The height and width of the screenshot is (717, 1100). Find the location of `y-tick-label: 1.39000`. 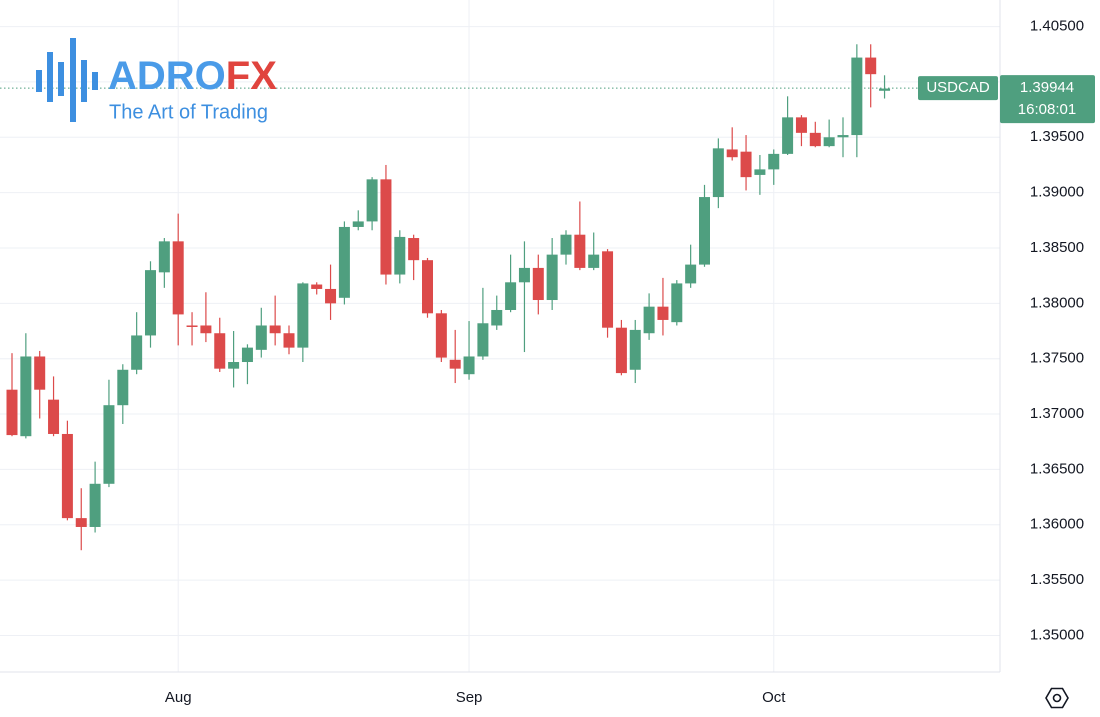

y-tick-label: 1.39000 is located at coordinates (1057, 192).